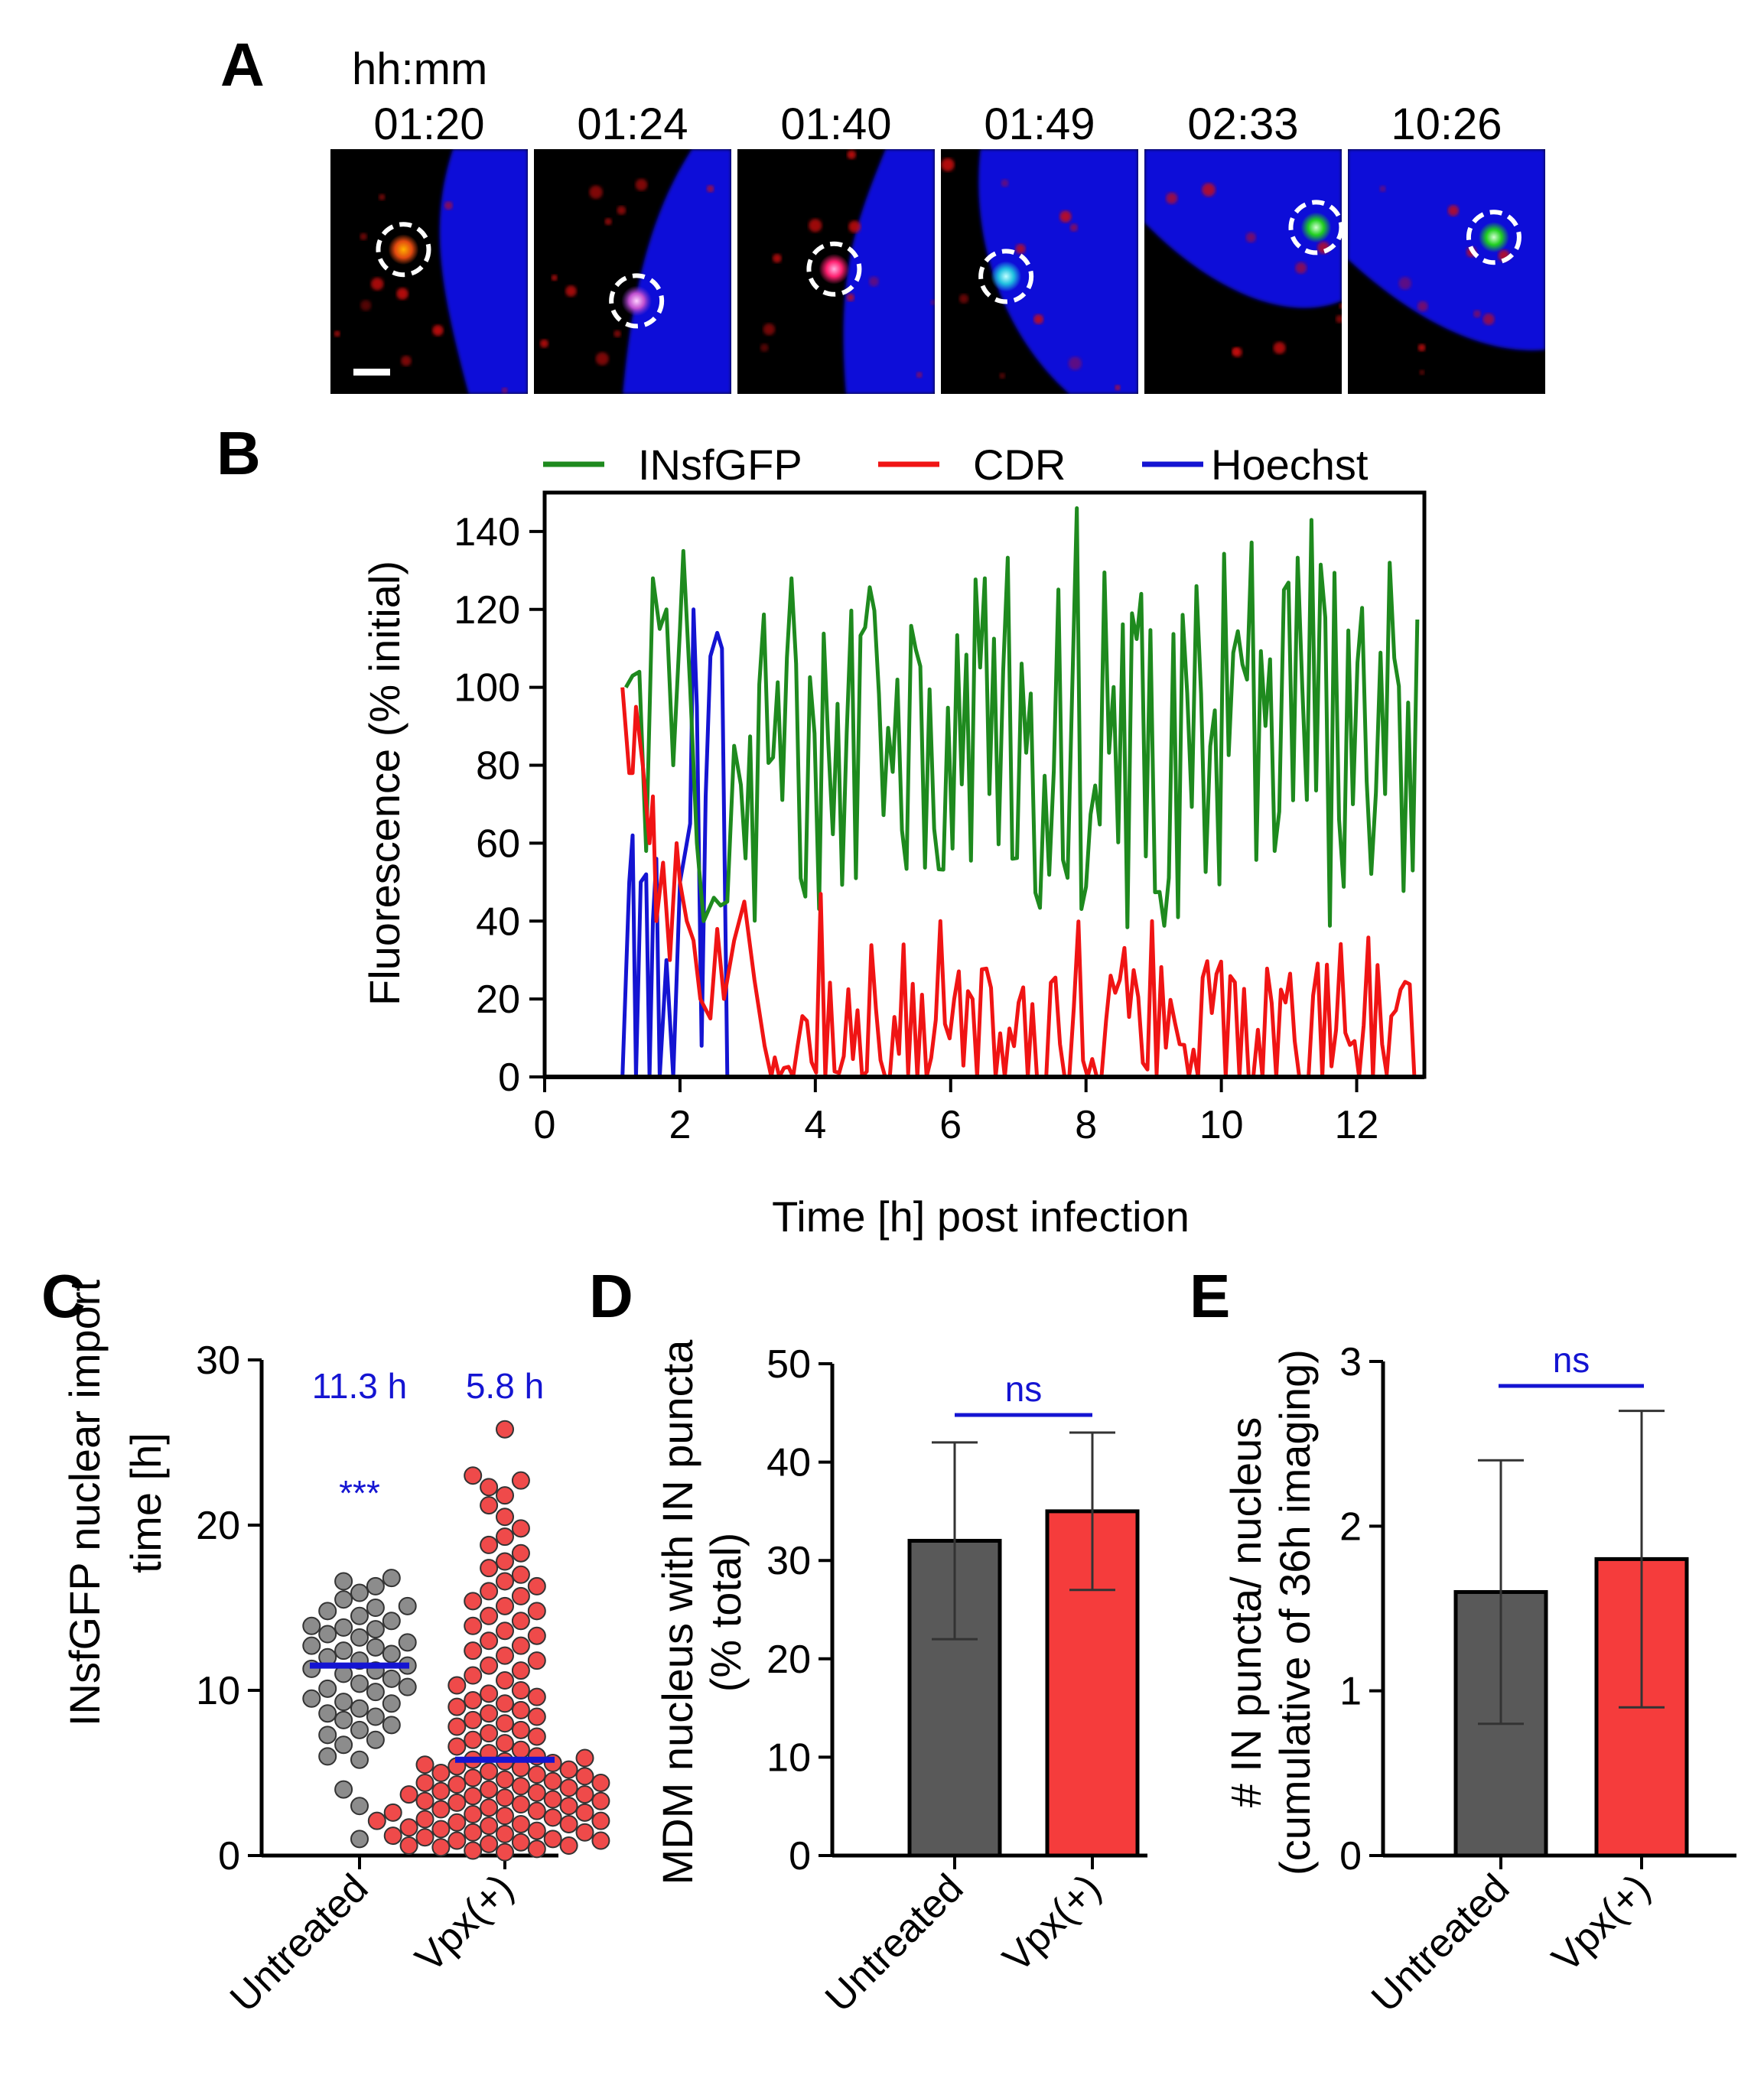  What do you see at coordinates (1351, 1362) in the screenshot?
I see `y-tick-label: 3` at bounding box center [1351, 1362].